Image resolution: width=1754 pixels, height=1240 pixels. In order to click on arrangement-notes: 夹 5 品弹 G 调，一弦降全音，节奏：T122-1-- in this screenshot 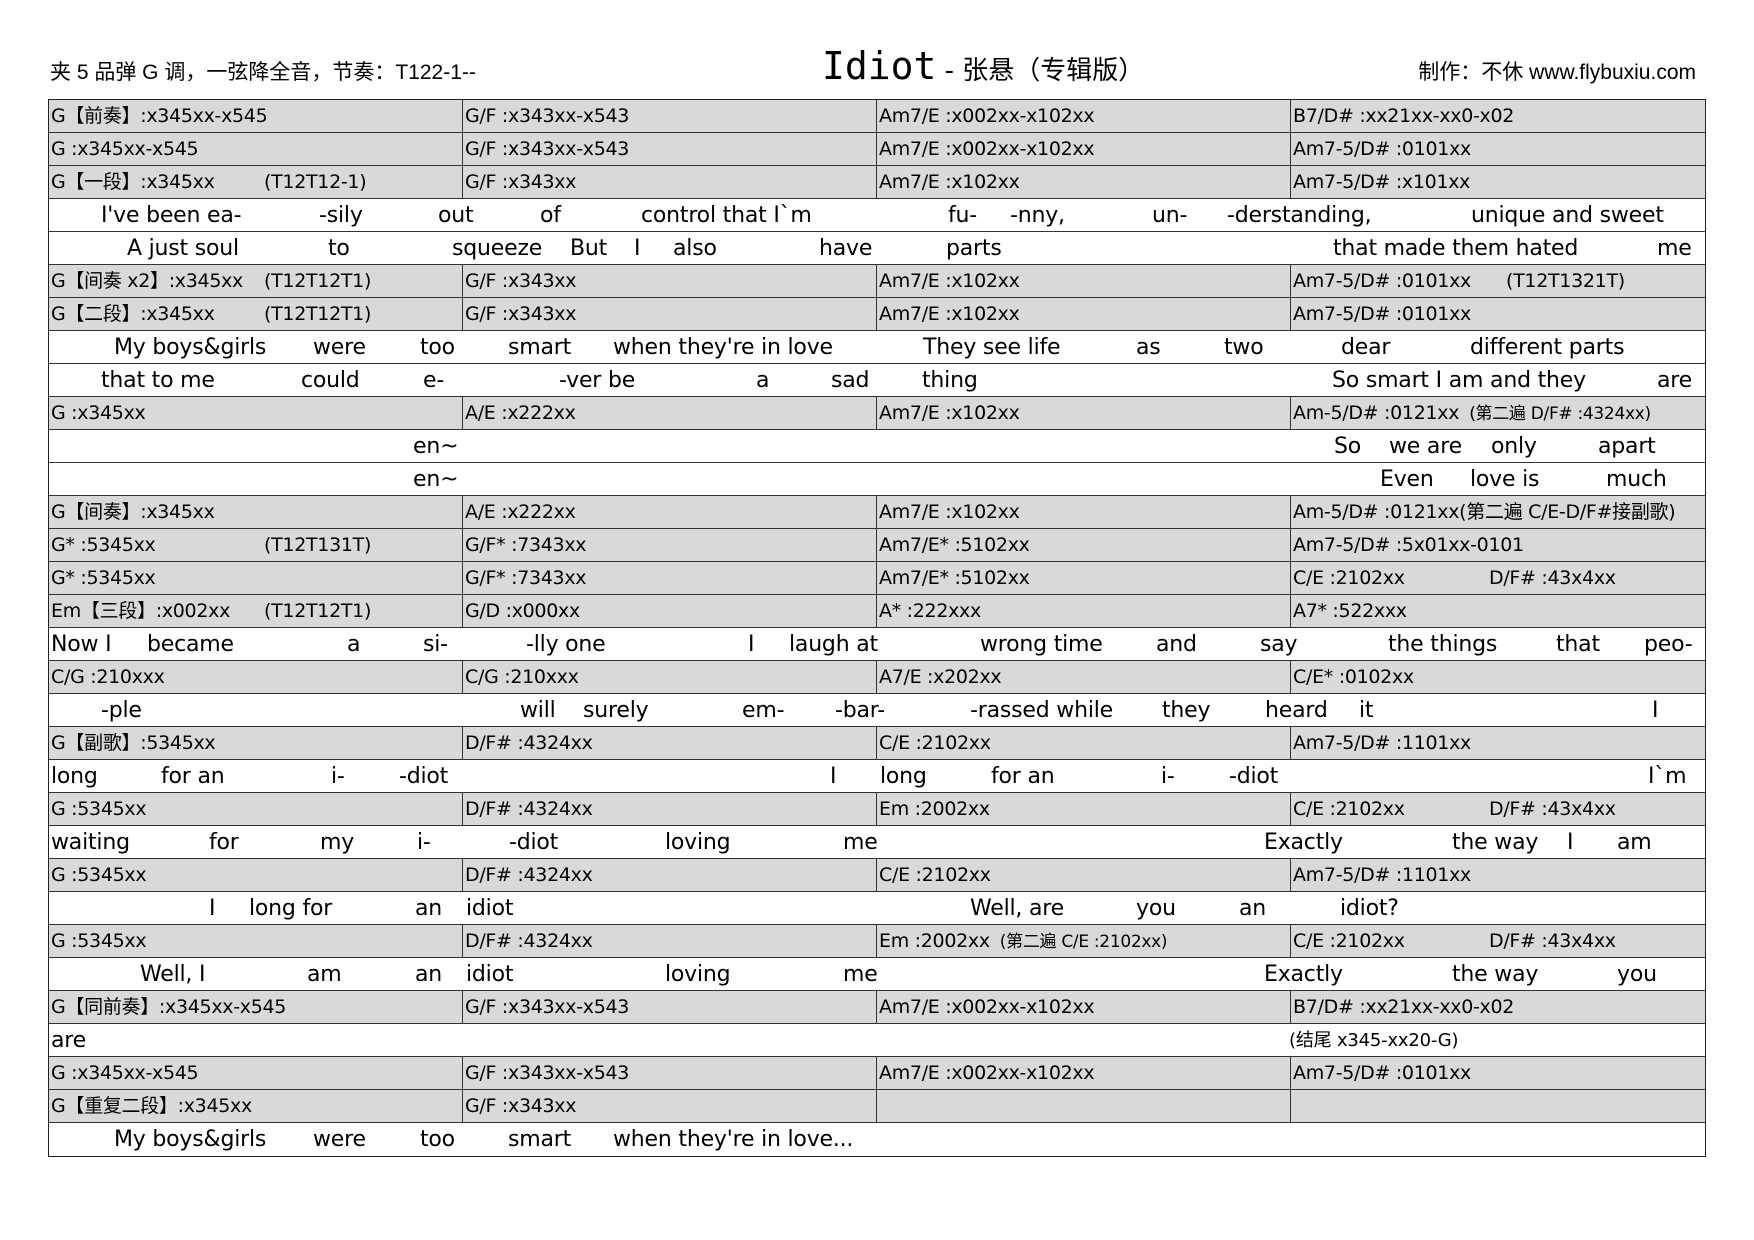, I will do `click(263, 72)`.